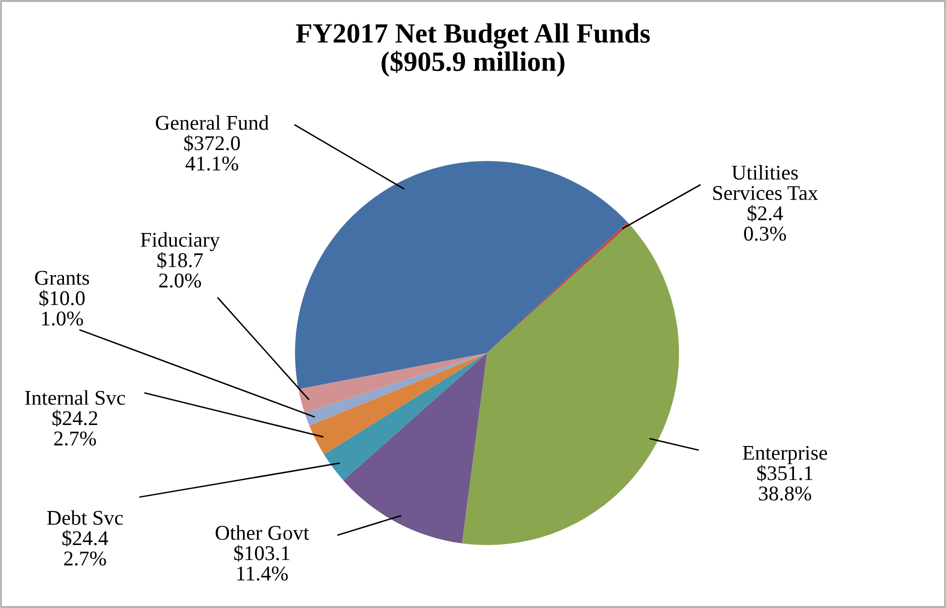 Image resolution: width=946 pixels, height=608 pixels. Describe the element at coordinates (784, 482) in the screenshot. I see `data-label: $351.1 38.8%` at that location.